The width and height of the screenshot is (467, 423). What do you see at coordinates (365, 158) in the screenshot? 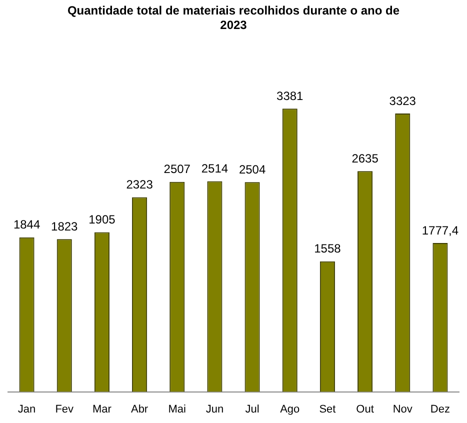
I see `data-label: 2635` at bounding box center [365, 158].